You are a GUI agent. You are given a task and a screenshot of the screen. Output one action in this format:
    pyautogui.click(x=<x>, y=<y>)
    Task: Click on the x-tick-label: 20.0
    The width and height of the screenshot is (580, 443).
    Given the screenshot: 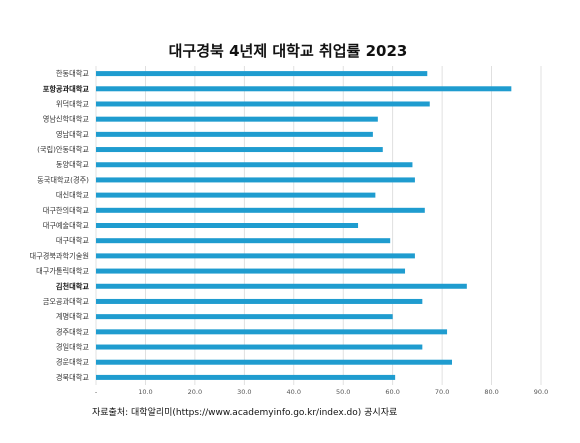 What is the action you would take?
    pyautogui.click(x=195, y=392)
    